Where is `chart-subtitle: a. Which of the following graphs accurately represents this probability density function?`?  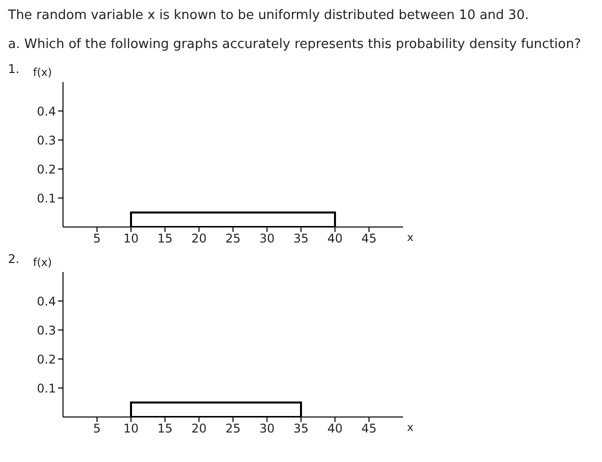
chart-subtitle: a. Which of the following graphs accurately represents this probability density function? is located at coordinates (295, 44).